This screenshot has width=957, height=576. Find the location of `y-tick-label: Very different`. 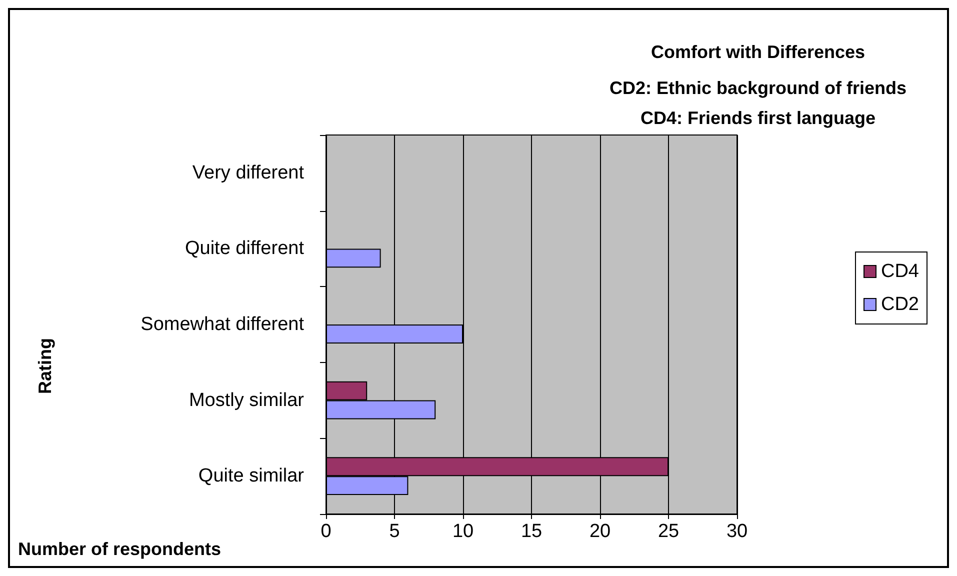

y-tick-label: Very different is located at coordinates (248, 173).